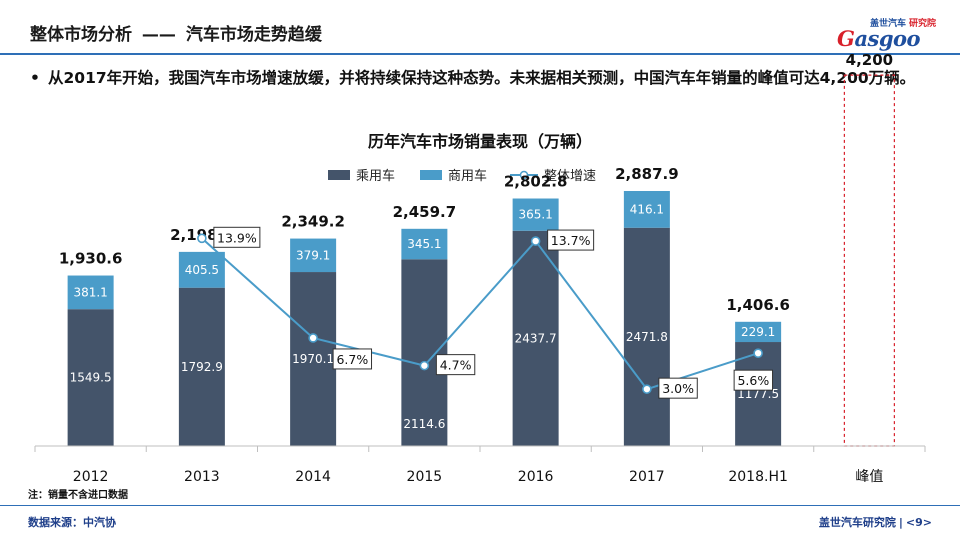 The image size is (960, 540). I want to click on growth-label: 3.0%, so click(678, 388).